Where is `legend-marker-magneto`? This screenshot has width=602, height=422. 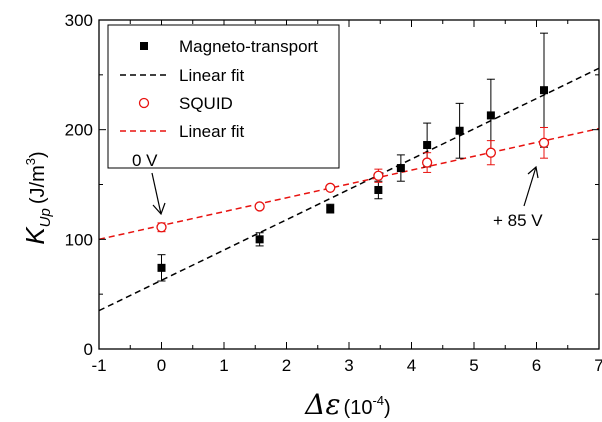
legend-marker-magneto is located at coordinates (144, 46).